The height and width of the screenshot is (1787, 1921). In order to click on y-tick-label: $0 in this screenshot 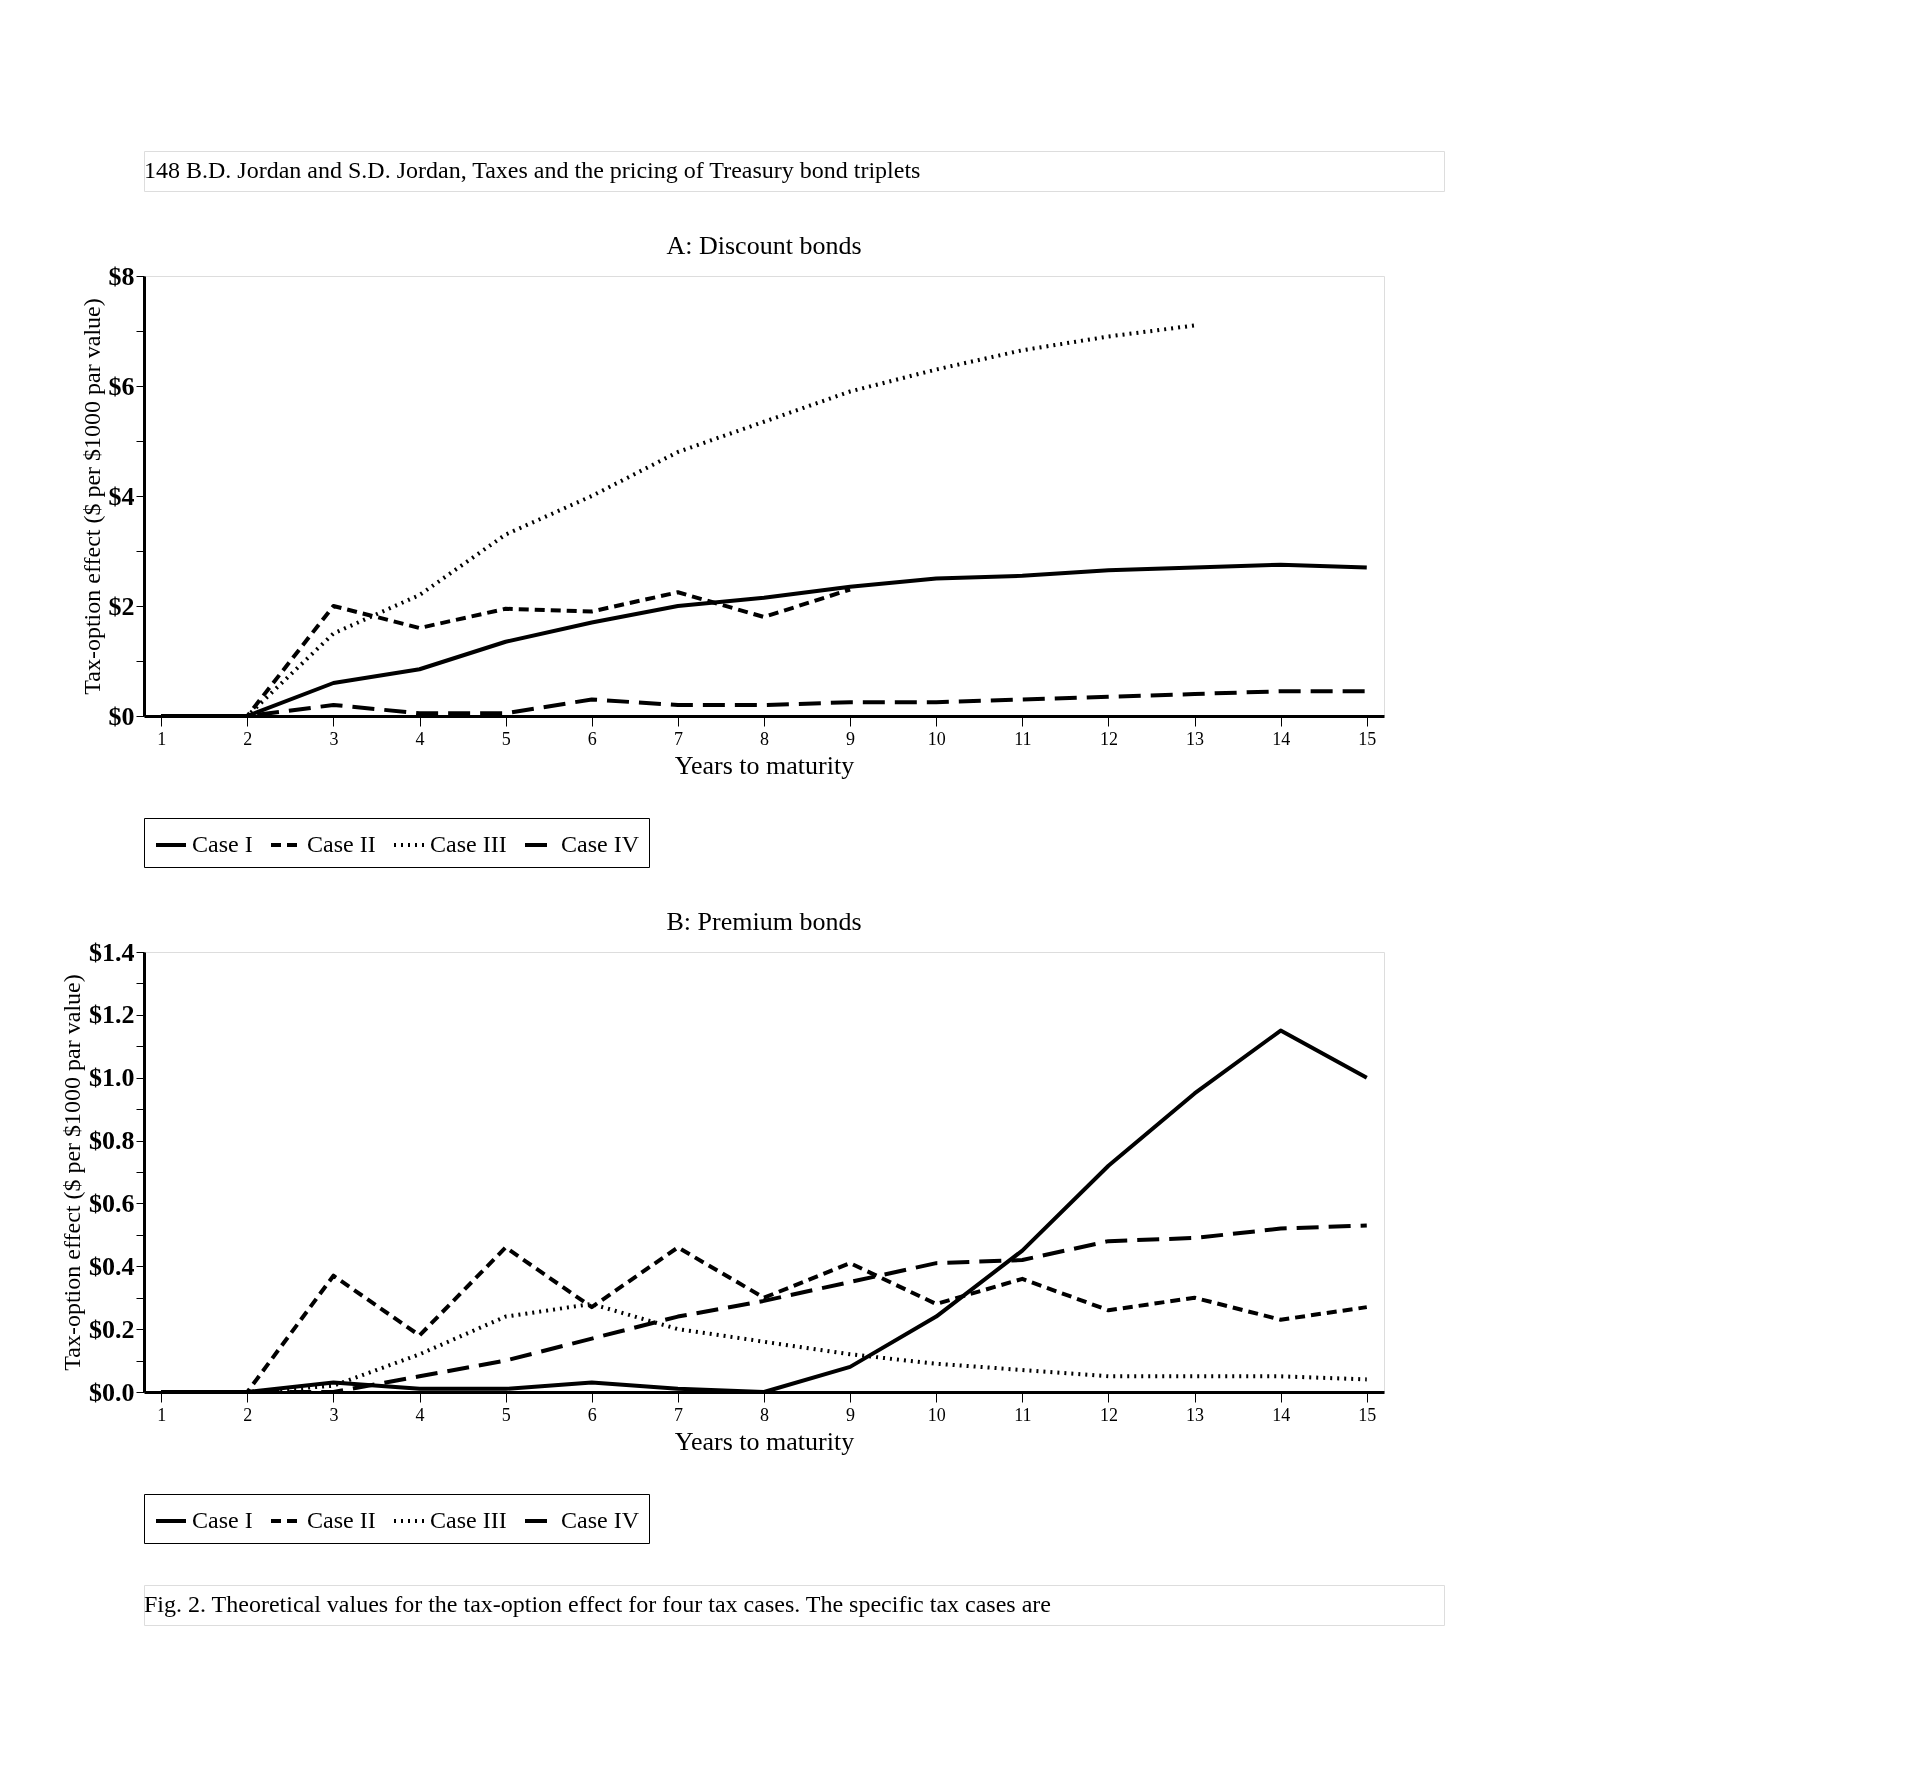, I will do `click(121, 716)`.